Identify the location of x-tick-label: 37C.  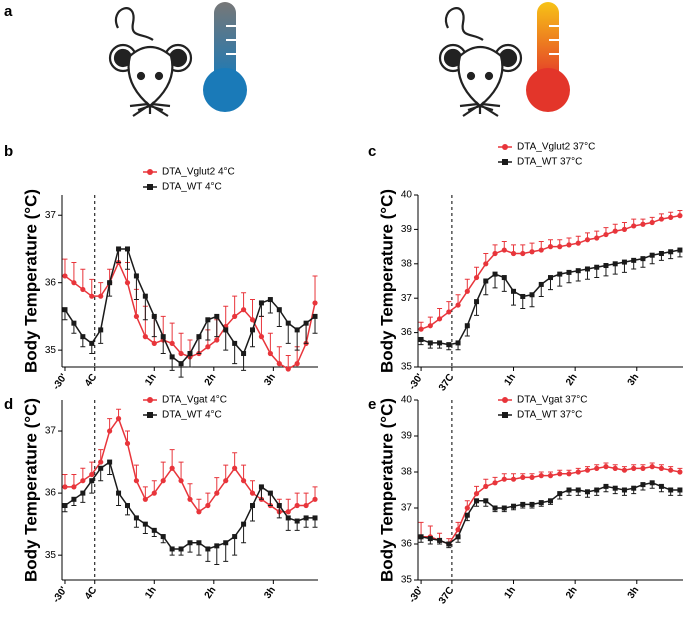
(447, 595).